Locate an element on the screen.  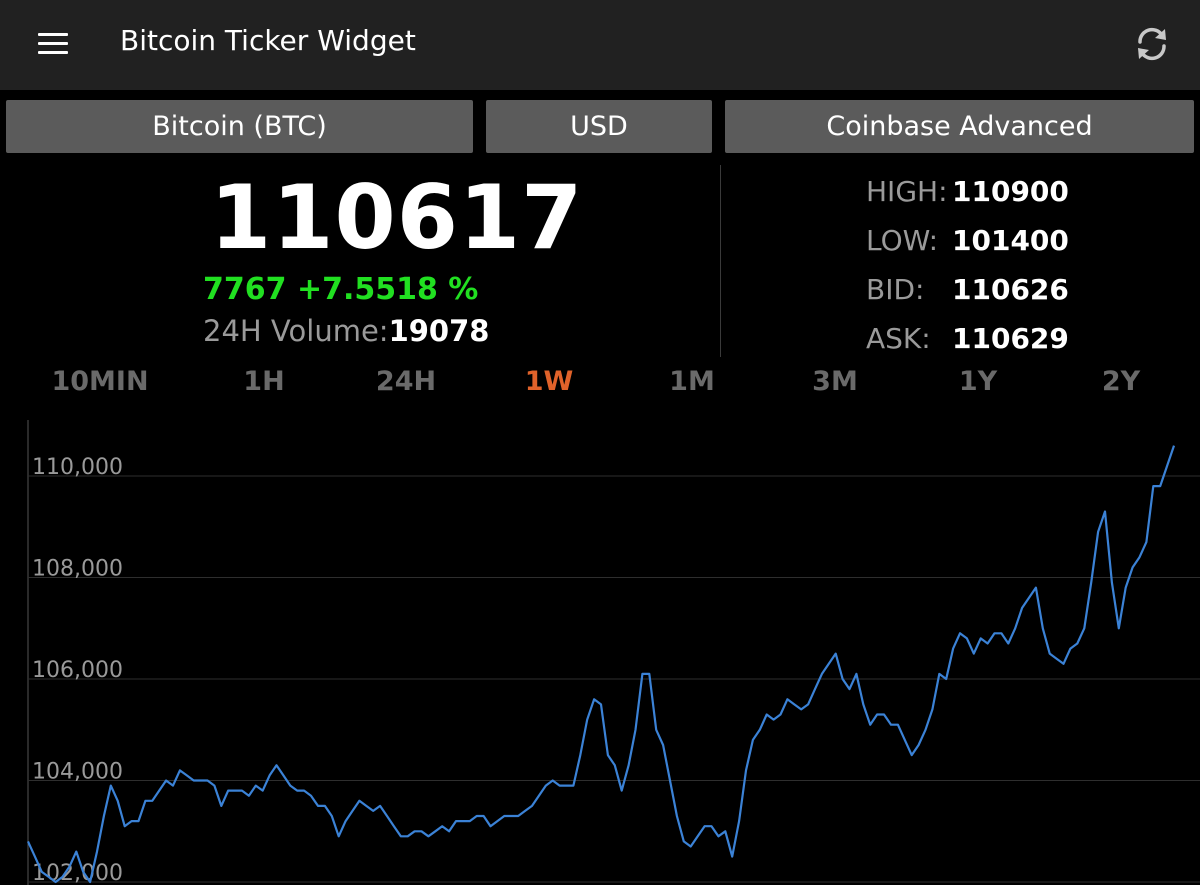
app-title: Bitcoin Ticker Widget is located at coordinates (268, 40).